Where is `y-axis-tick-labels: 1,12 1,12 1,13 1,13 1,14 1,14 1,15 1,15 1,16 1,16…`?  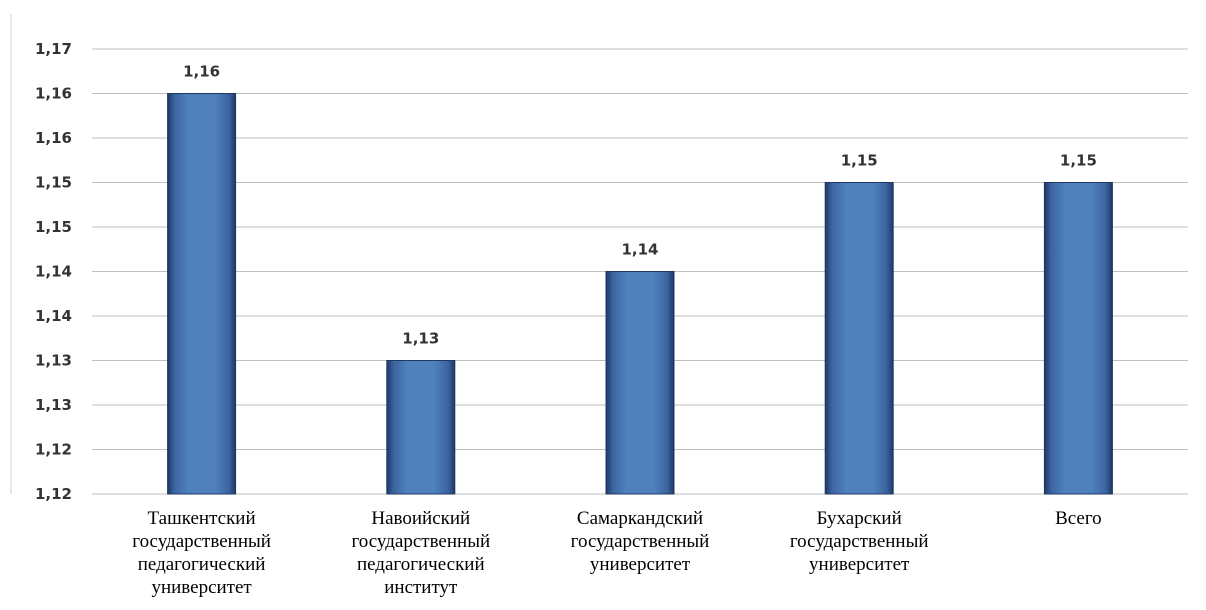 y-axis-tick-labels: 1,12 1,12 1,13 1,13 1,14 1,14 1,15 1,15 1,16 1,16… is located at coordinates (53, 271).